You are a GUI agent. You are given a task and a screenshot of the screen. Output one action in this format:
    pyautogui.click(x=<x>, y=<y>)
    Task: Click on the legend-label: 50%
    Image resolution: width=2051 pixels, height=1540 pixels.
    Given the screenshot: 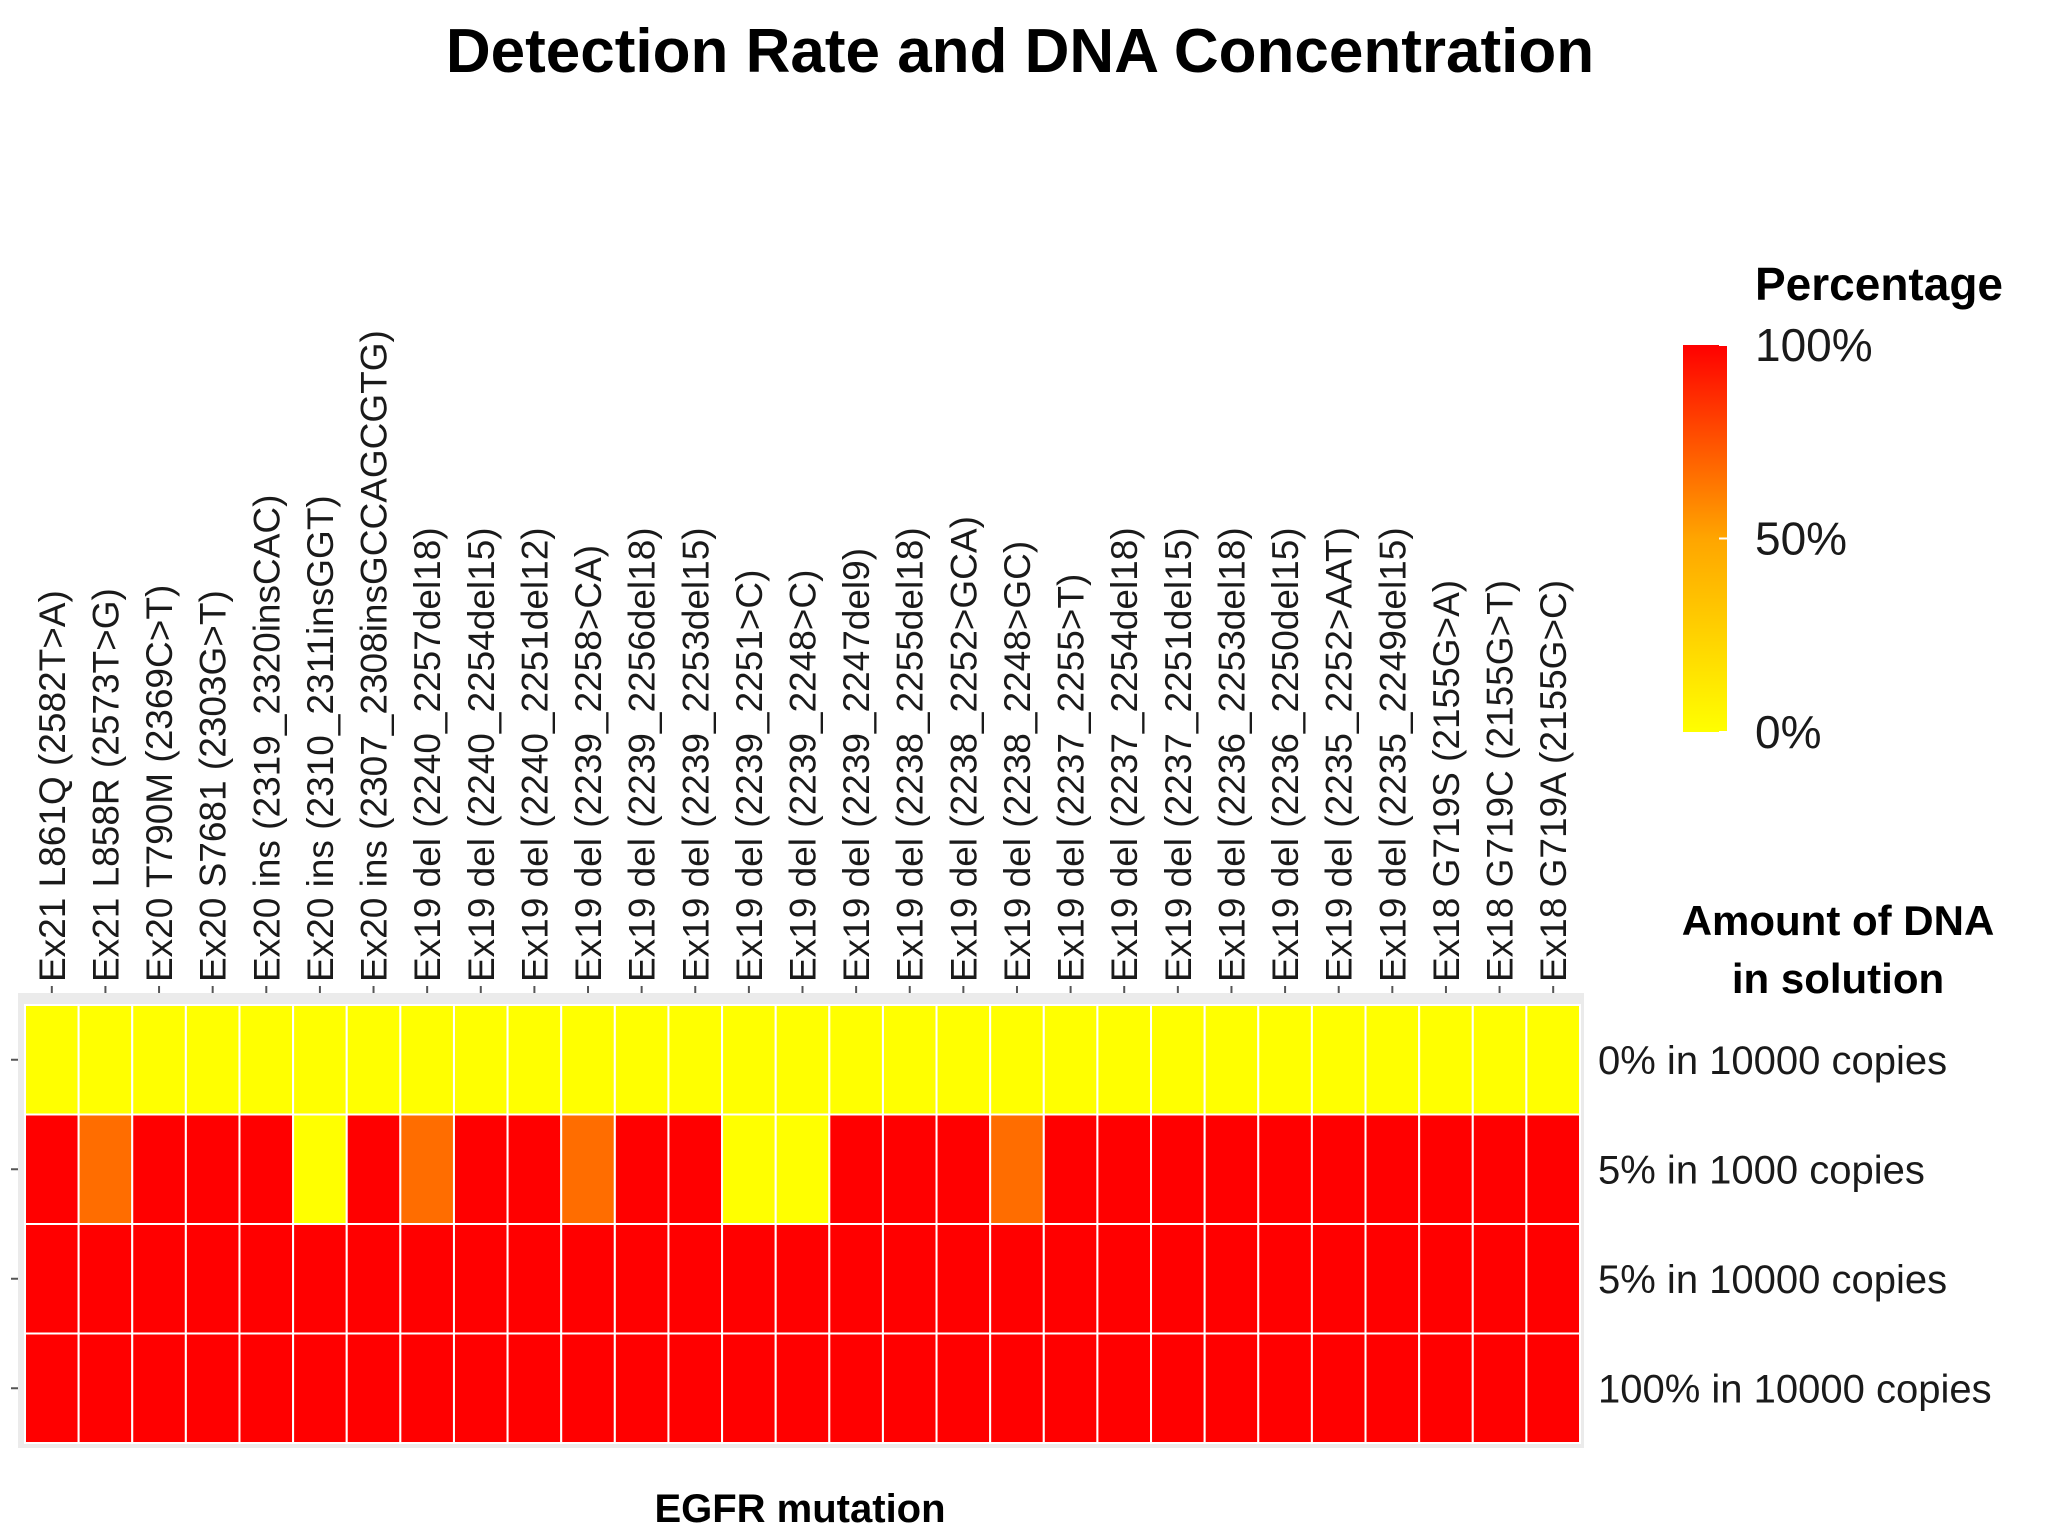 What is the action you would take?
    pyautogui.click(x=1801, y=539)
    